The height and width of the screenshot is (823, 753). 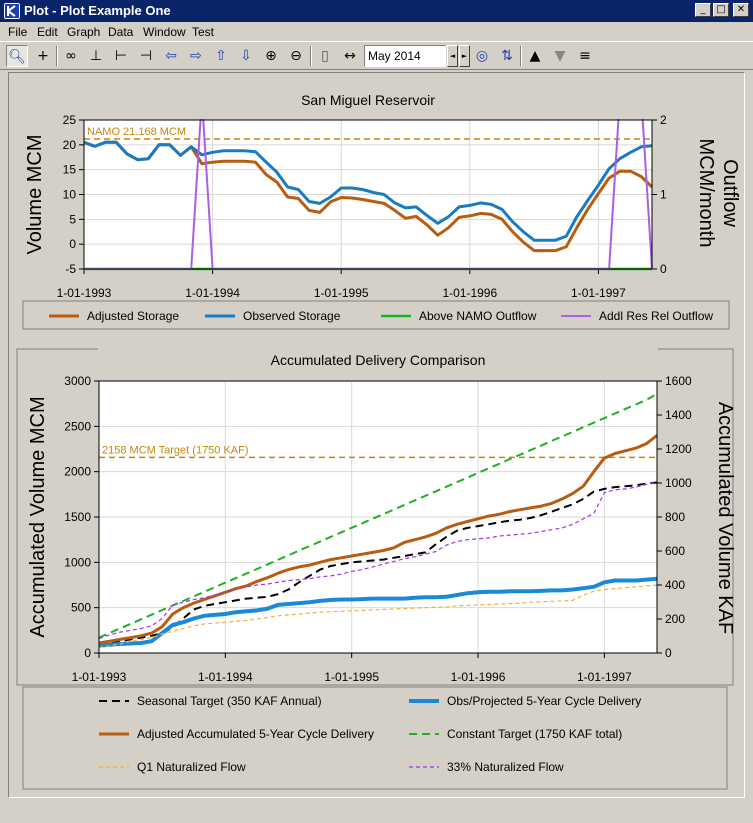 I want to click on y2-tick-label: 1, so click(x=663, y=195).